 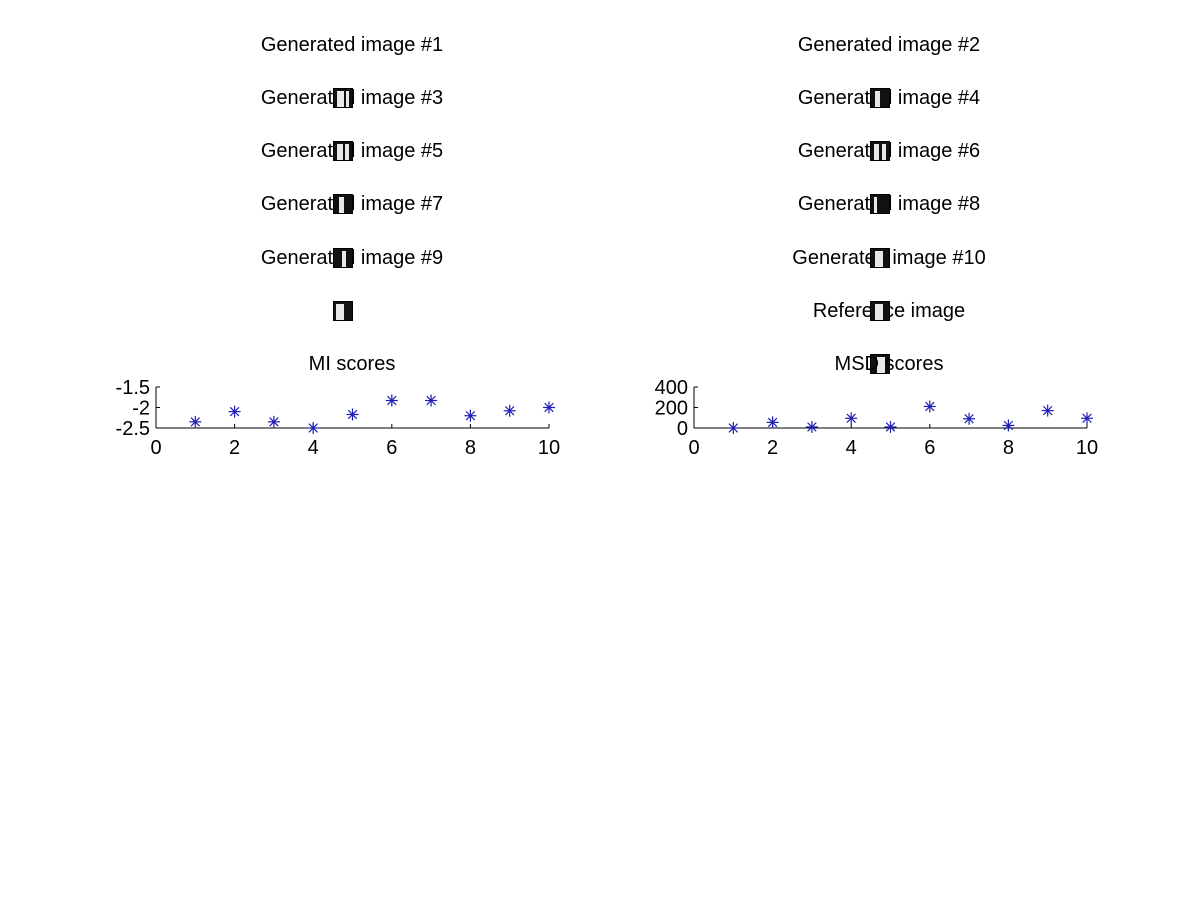 I want to click on msd-x-tick-label: 6, so click(x=929, y=448).